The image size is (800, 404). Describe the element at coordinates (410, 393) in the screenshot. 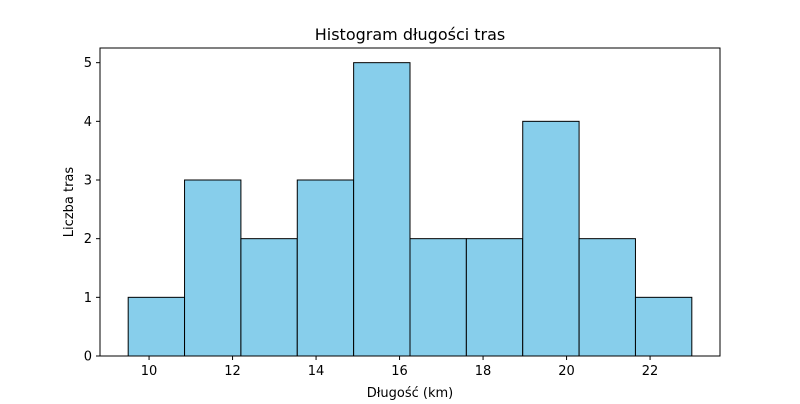

I see `x-axis-label: Długość (km)` at that location.